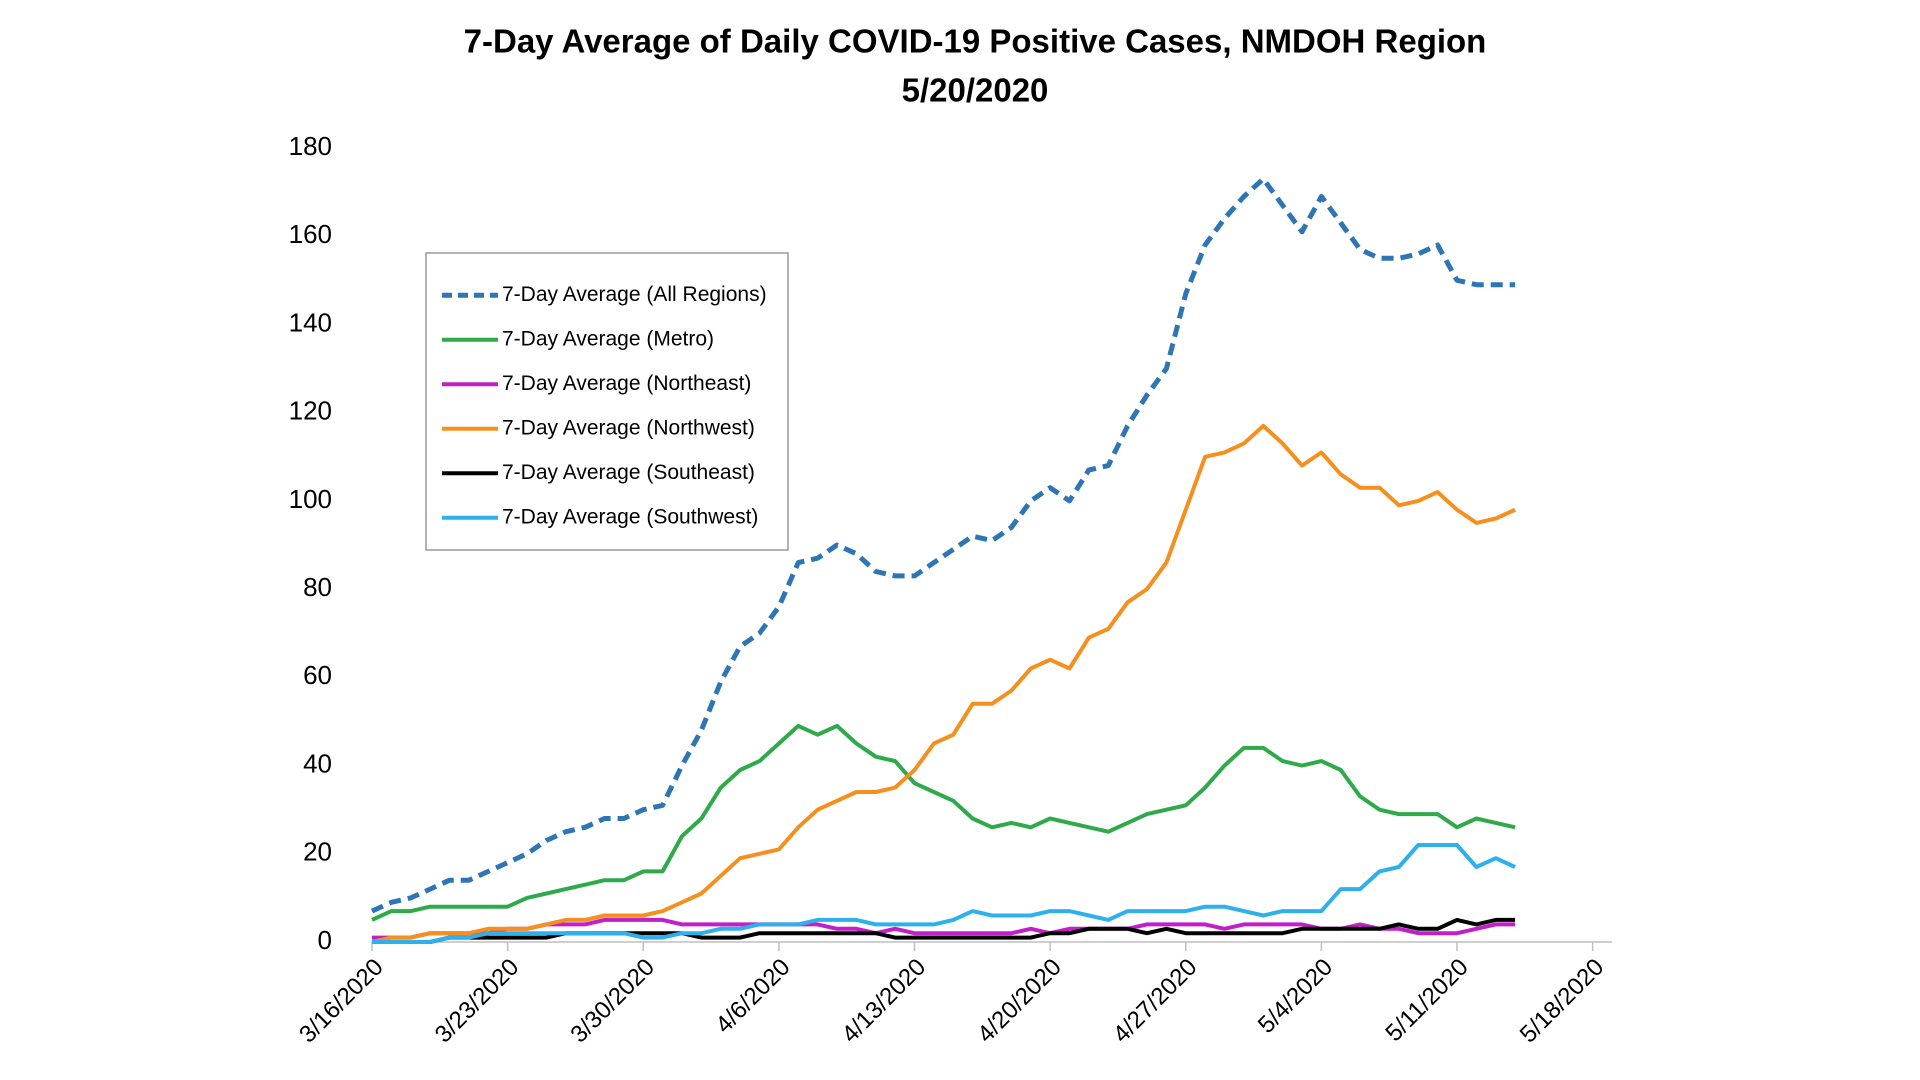 The image size is (1920, 1080). Describe the element at coordinates (975, 90) in the screenshot. I see `chart-subtitle: 5/20/2020` at that location.